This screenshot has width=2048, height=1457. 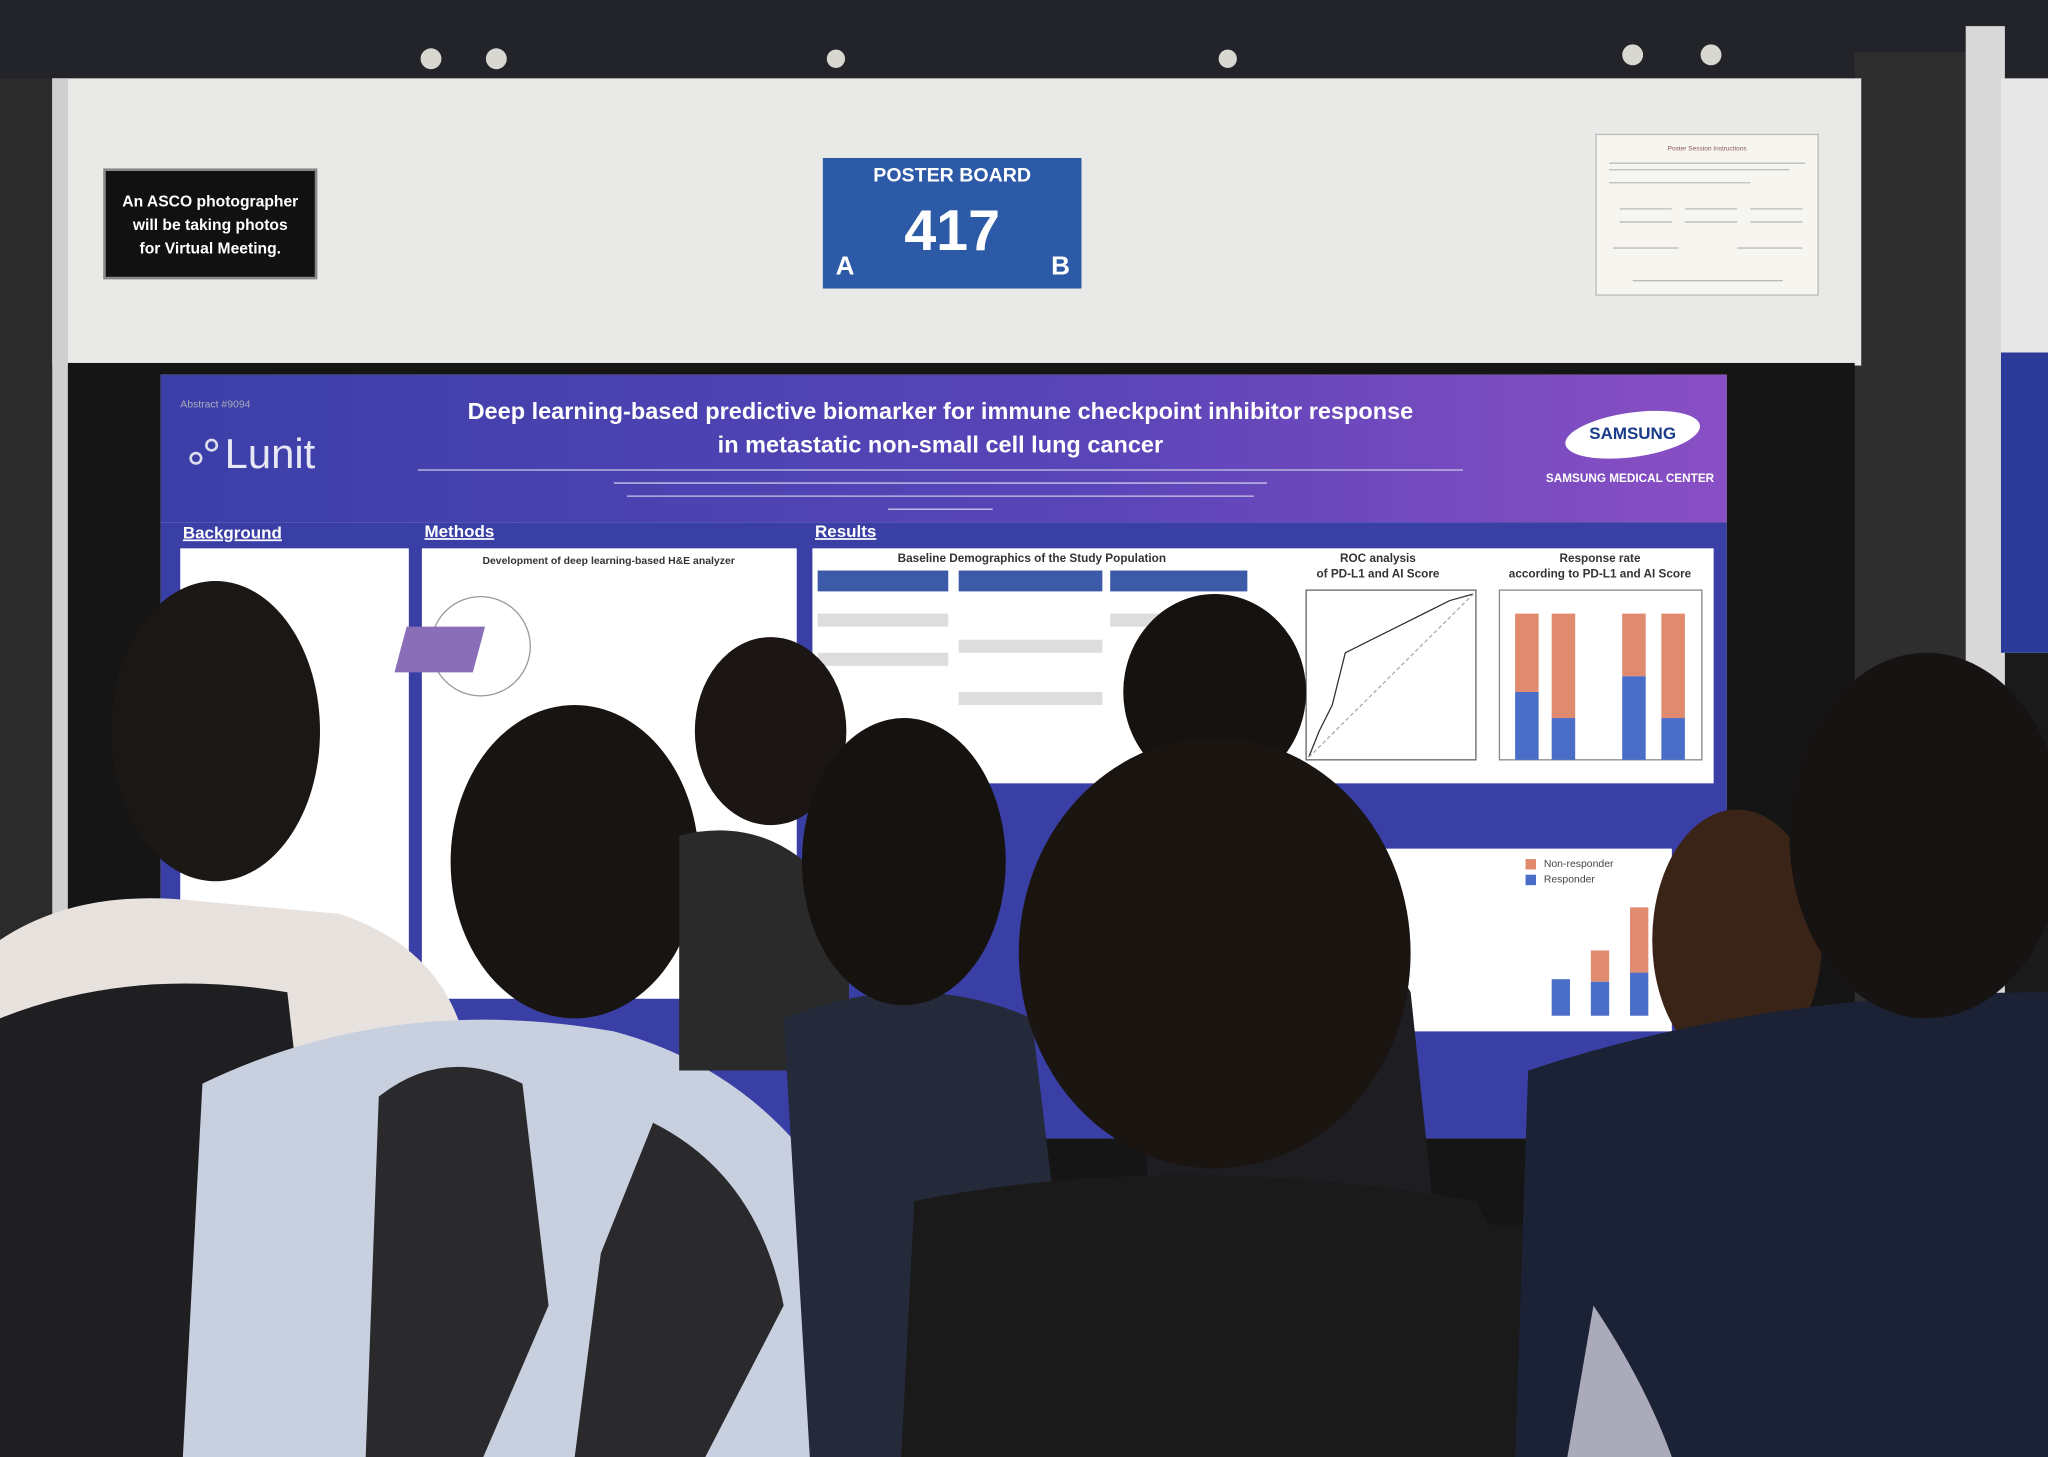 What do you see at coordinates (2024, 502) in the screenshot?
I see `neighbor-poster` at bounding box center [2024, 502].